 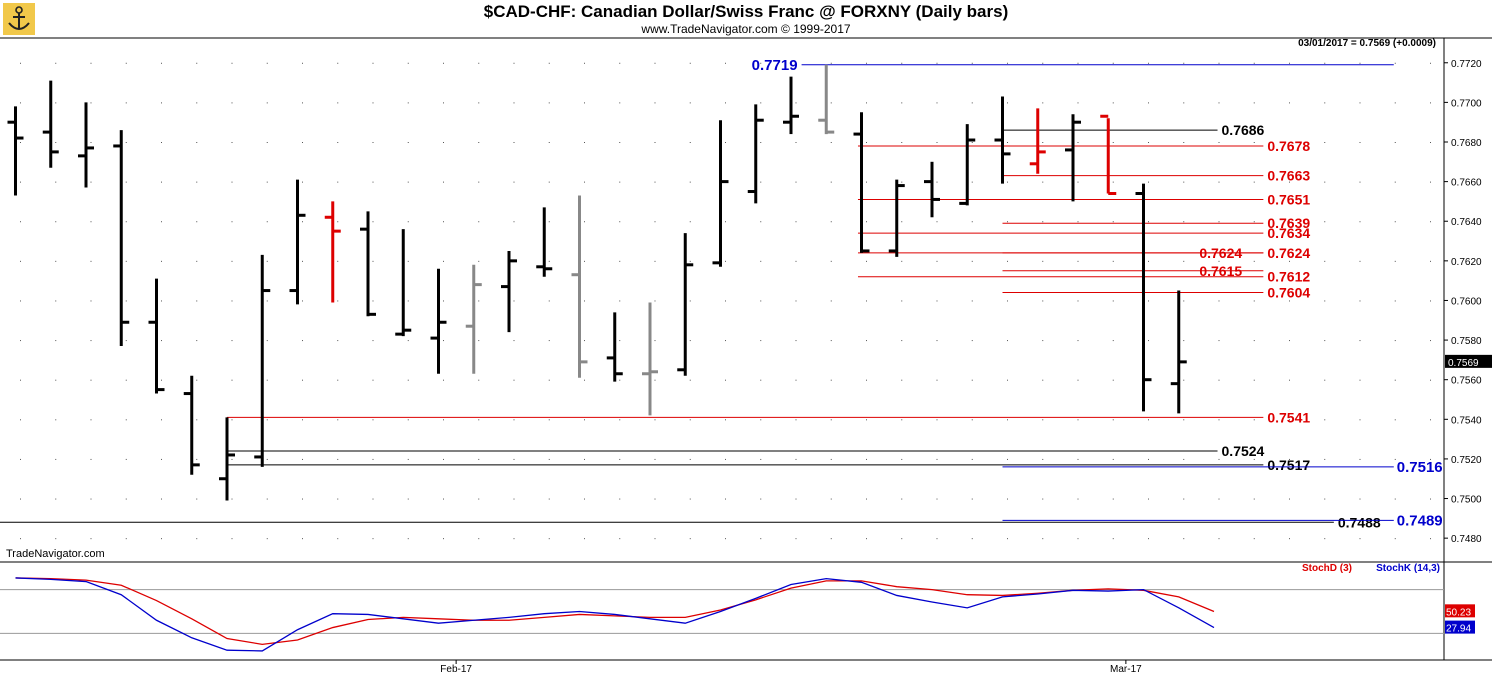 What do you see at coordinates (1126, 669) in the screenshot?
I see `x-tick-label: Mar-17` at bounding box center [1126, 669].